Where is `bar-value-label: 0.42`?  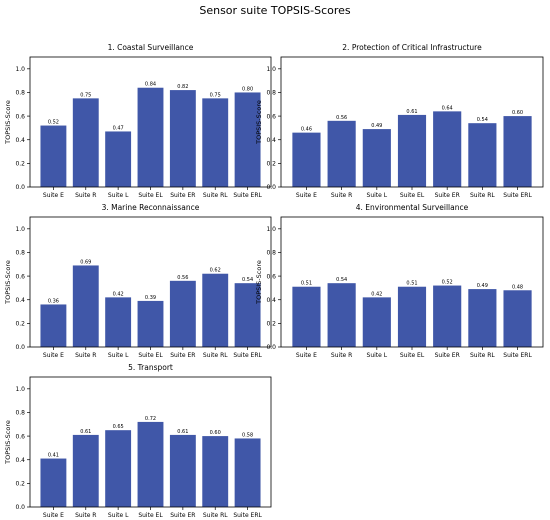 bar-value-label: 0.42 is located at coordinates (376, 294).